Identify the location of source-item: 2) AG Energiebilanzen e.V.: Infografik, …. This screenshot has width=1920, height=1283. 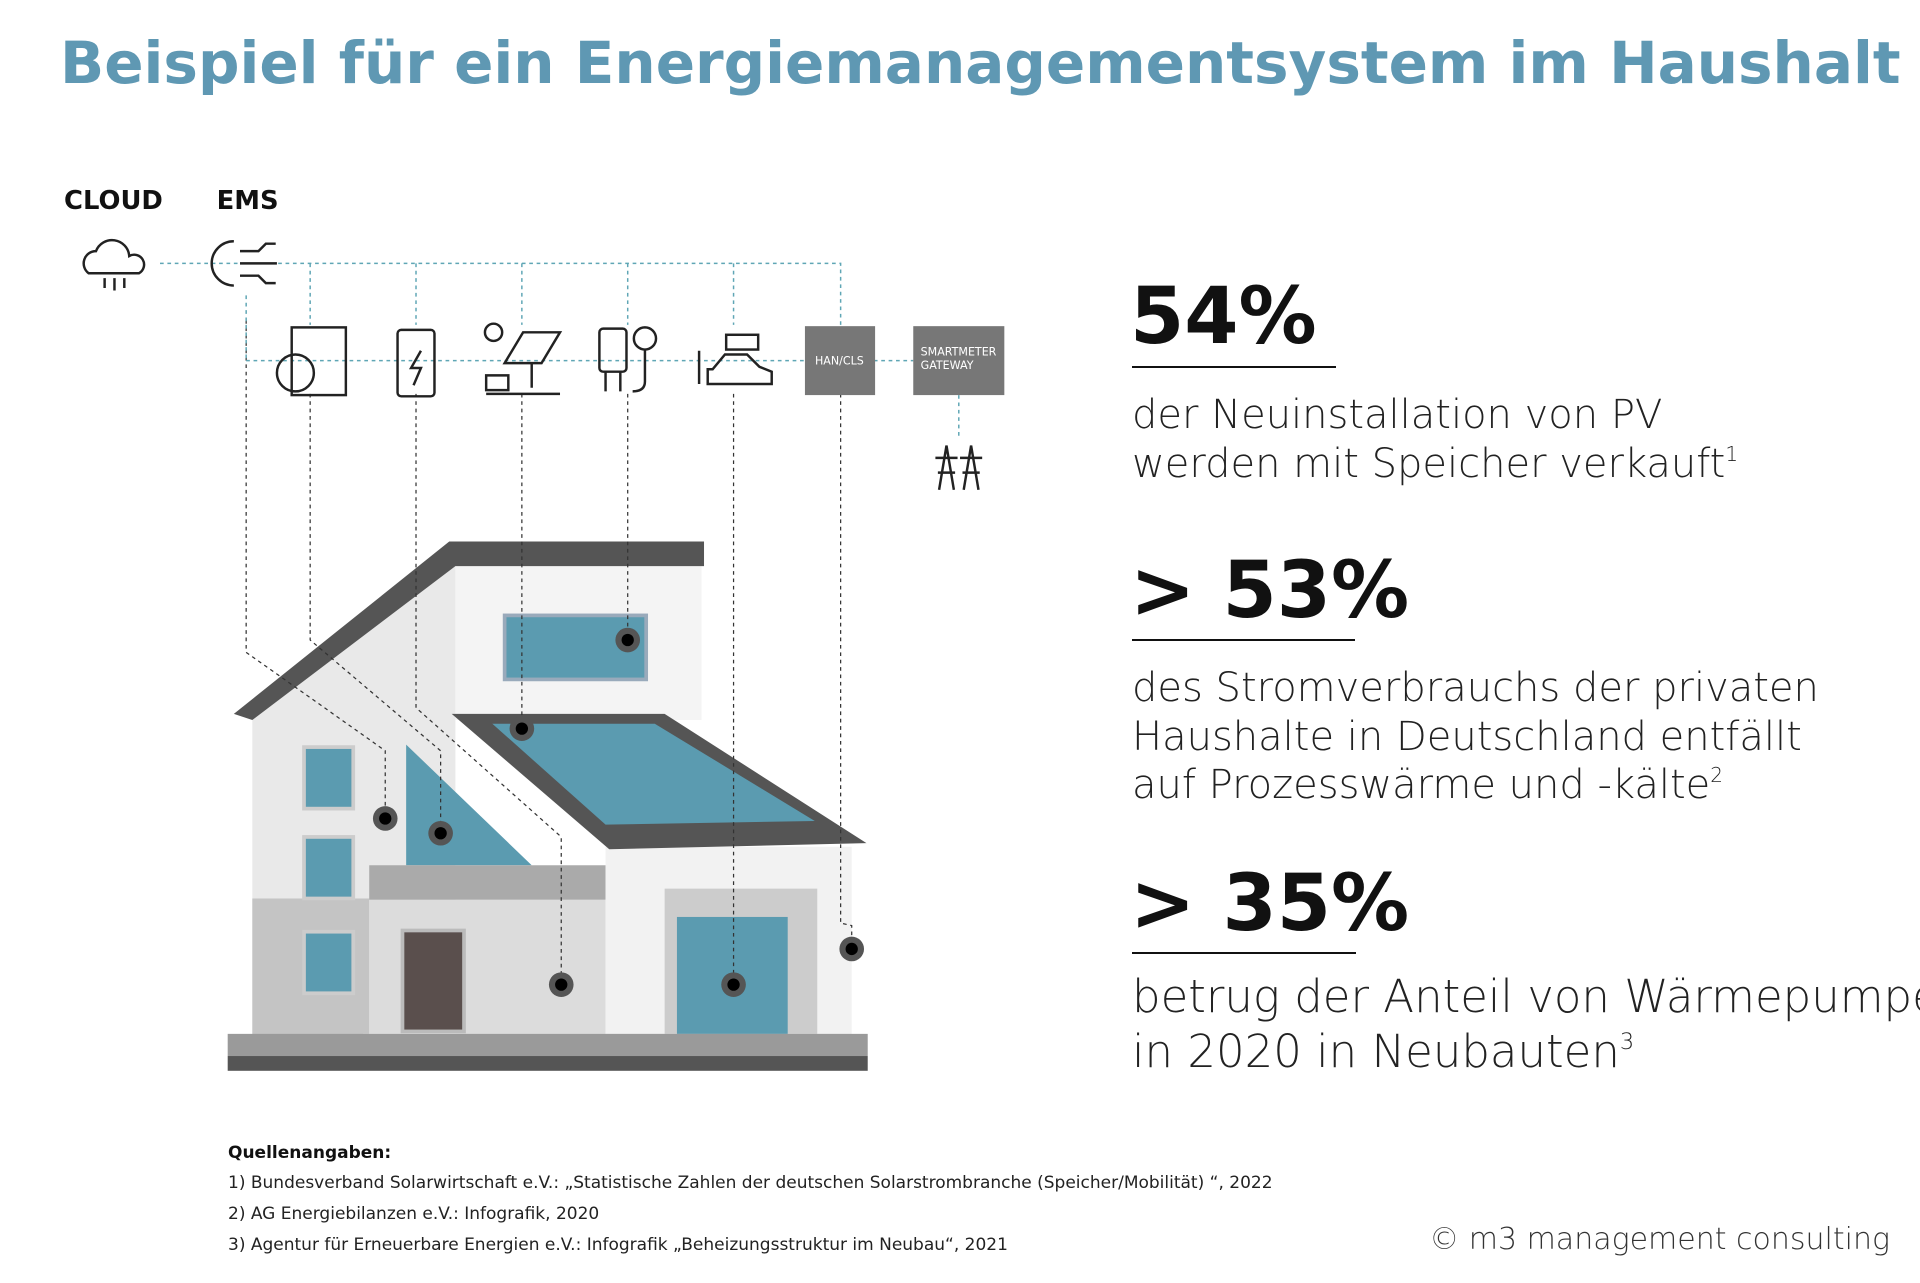
(413, 1214).